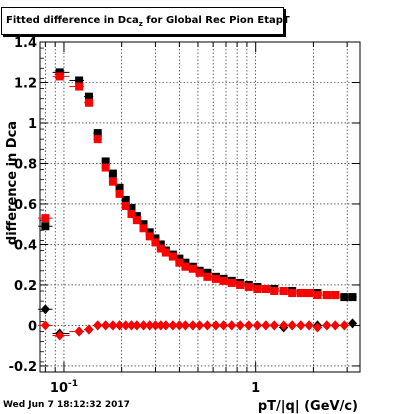 Image resolution: width=400 pixels, height=414 pixels. What do you see at coordinates (25, 286) in the screenshot?
I see `y-tick-label: 0.2` at bounding box center [25, 286].